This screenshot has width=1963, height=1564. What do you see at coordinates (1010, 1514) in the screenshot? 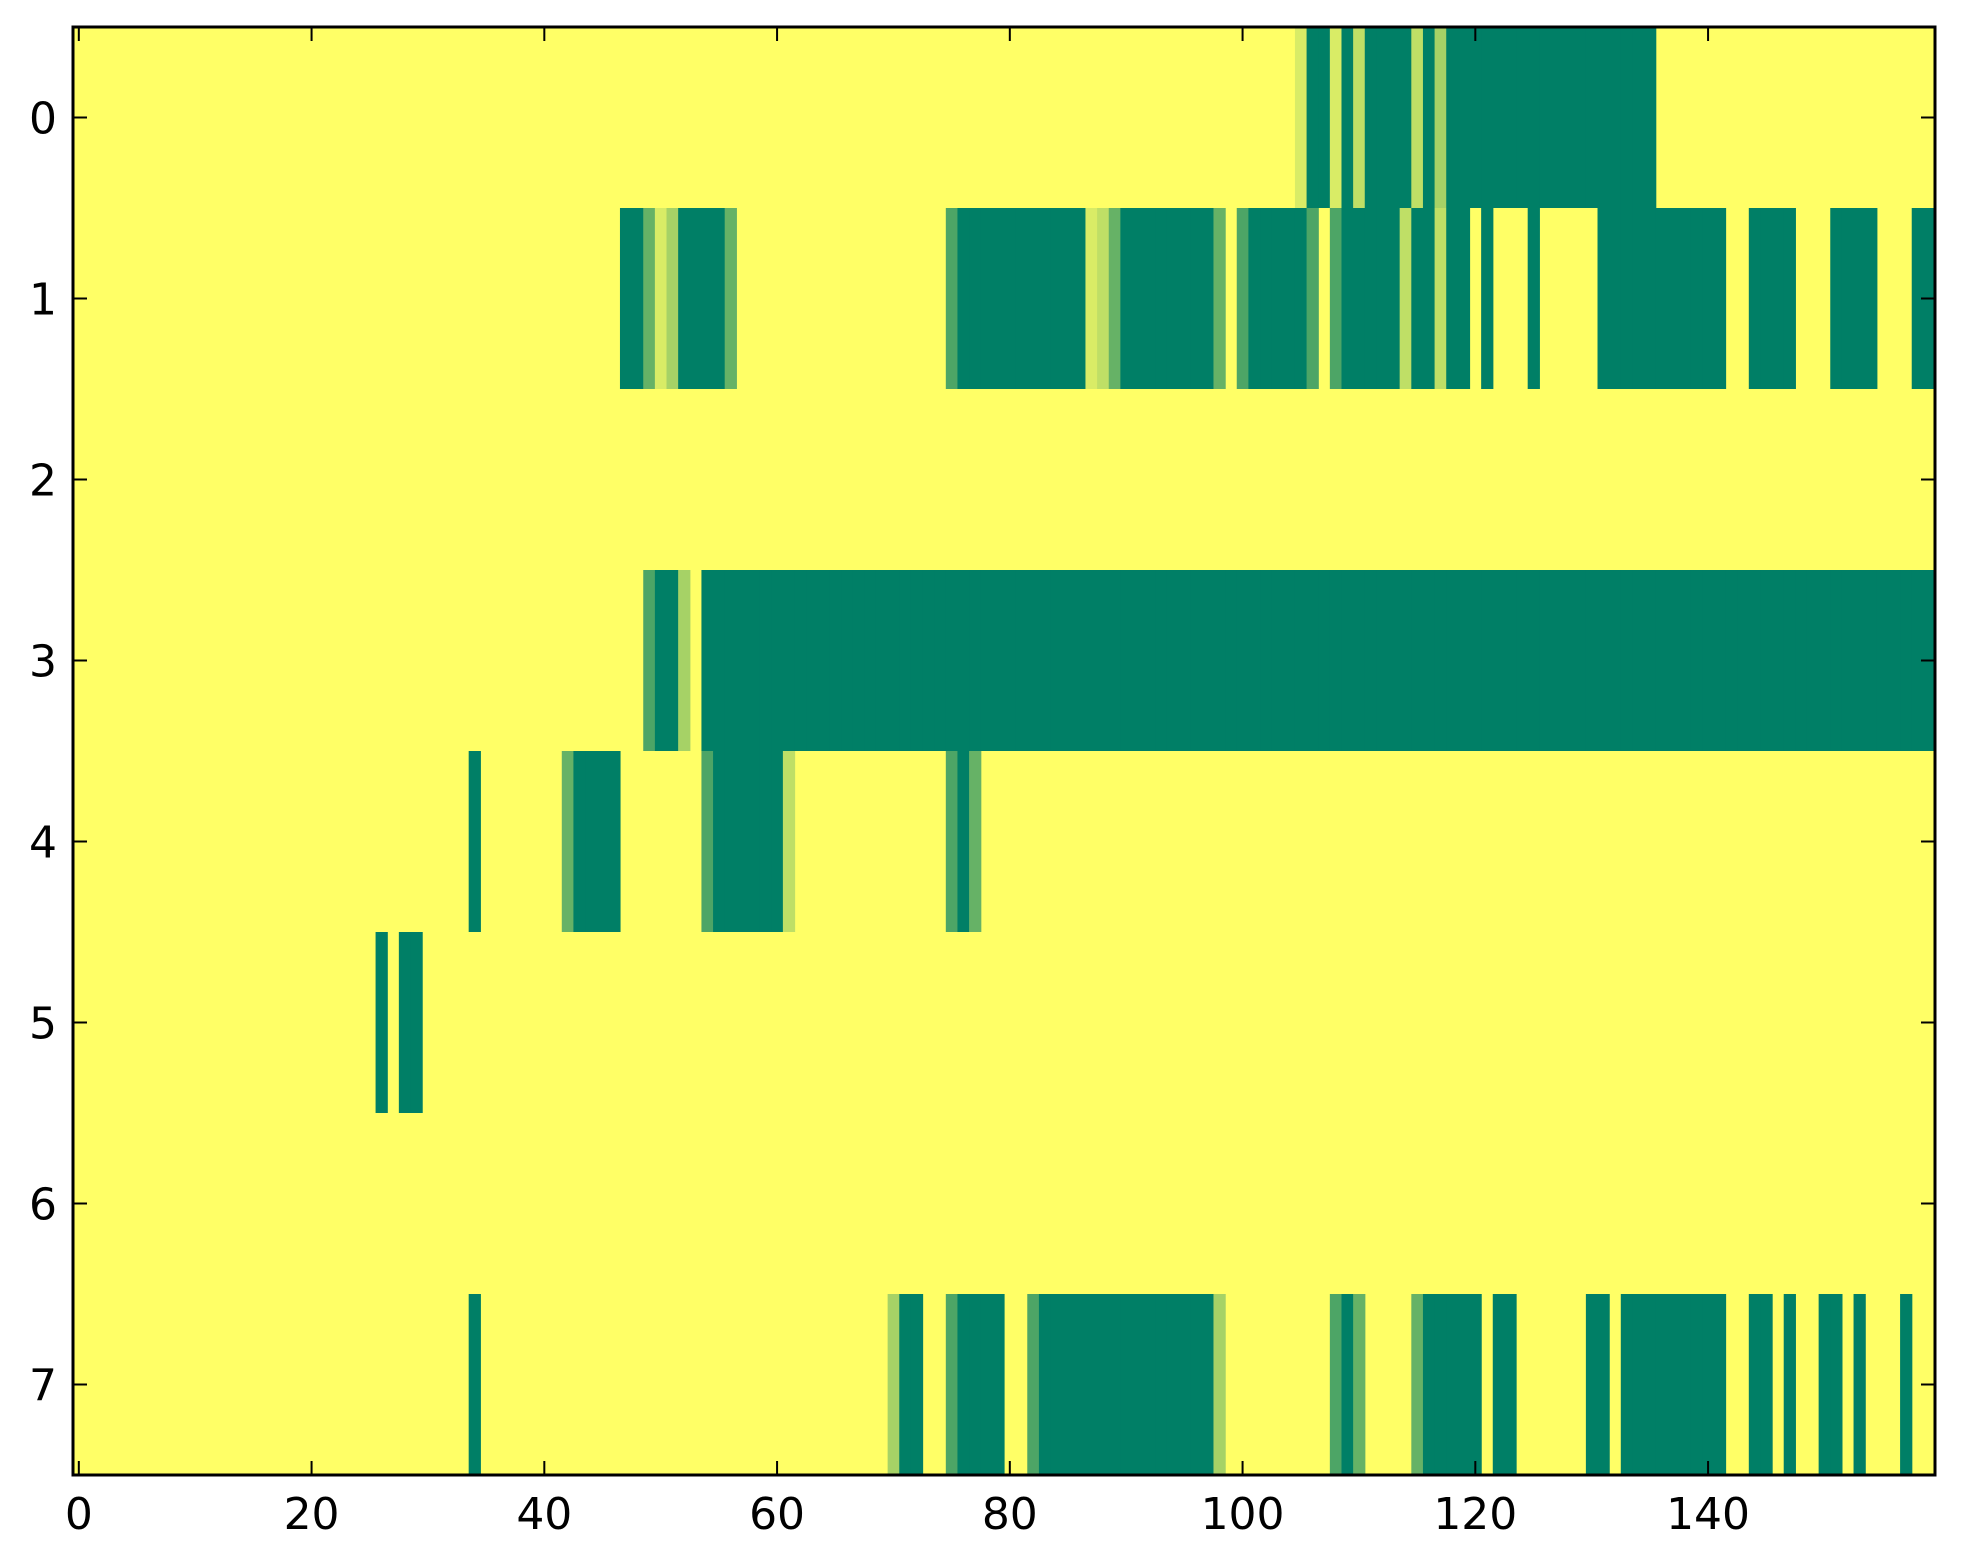
I see `x-tick-label: 80` at bounding box center [1010, 1514].